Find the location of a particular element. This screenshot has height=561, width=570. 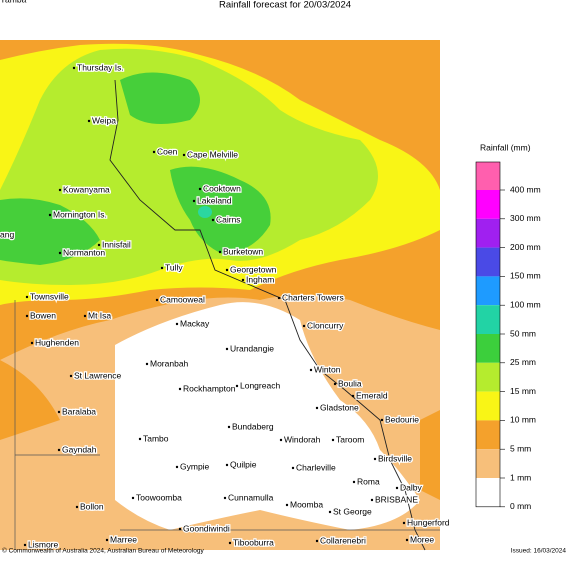

legend-label: 25 mm is located at coordinates (523, 362).